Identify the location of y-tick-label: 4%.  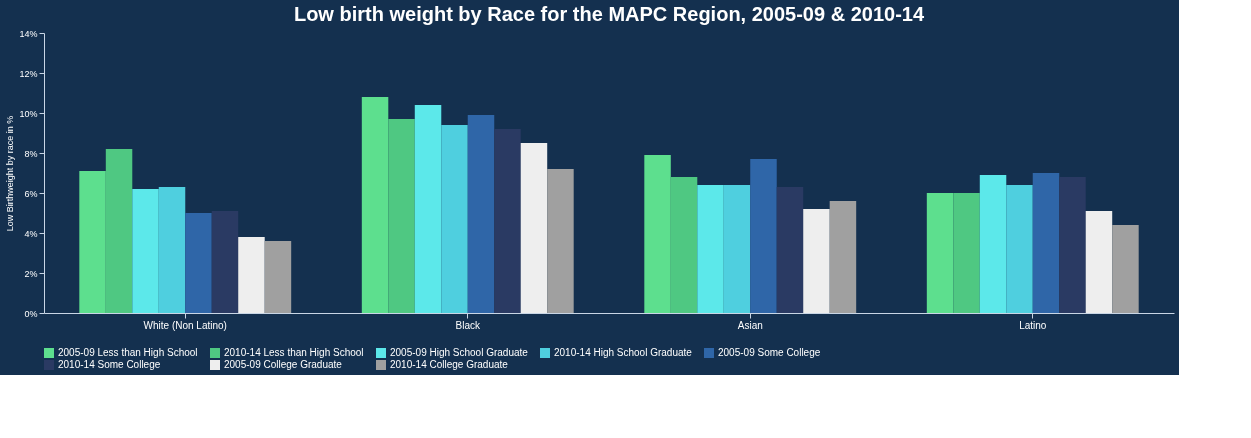
(31, 233).